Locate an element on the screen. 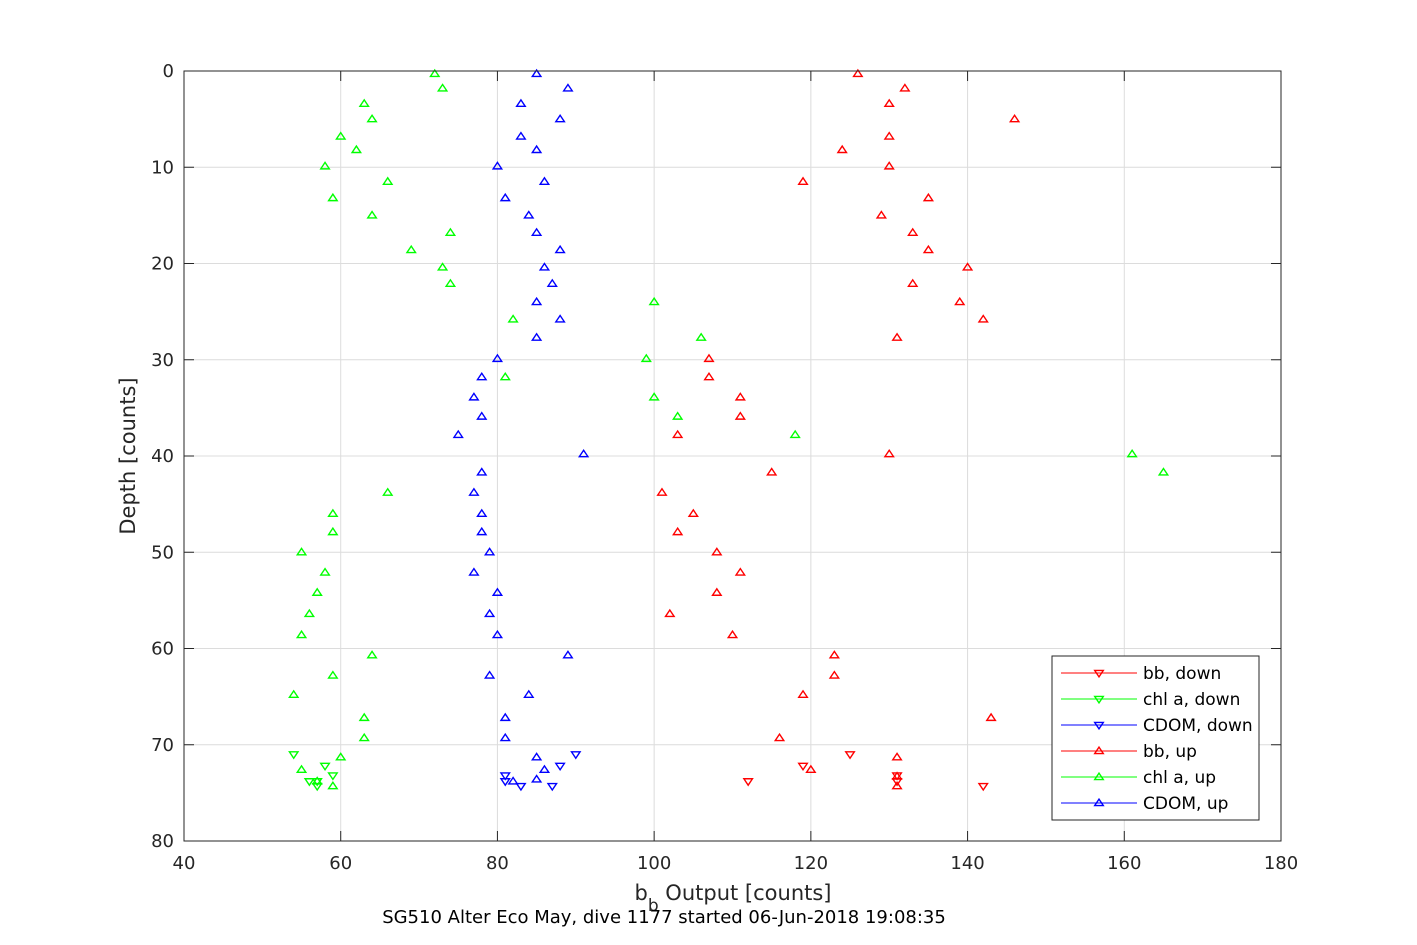  legend-item: bb, down is located at coordinates (1141, 674).